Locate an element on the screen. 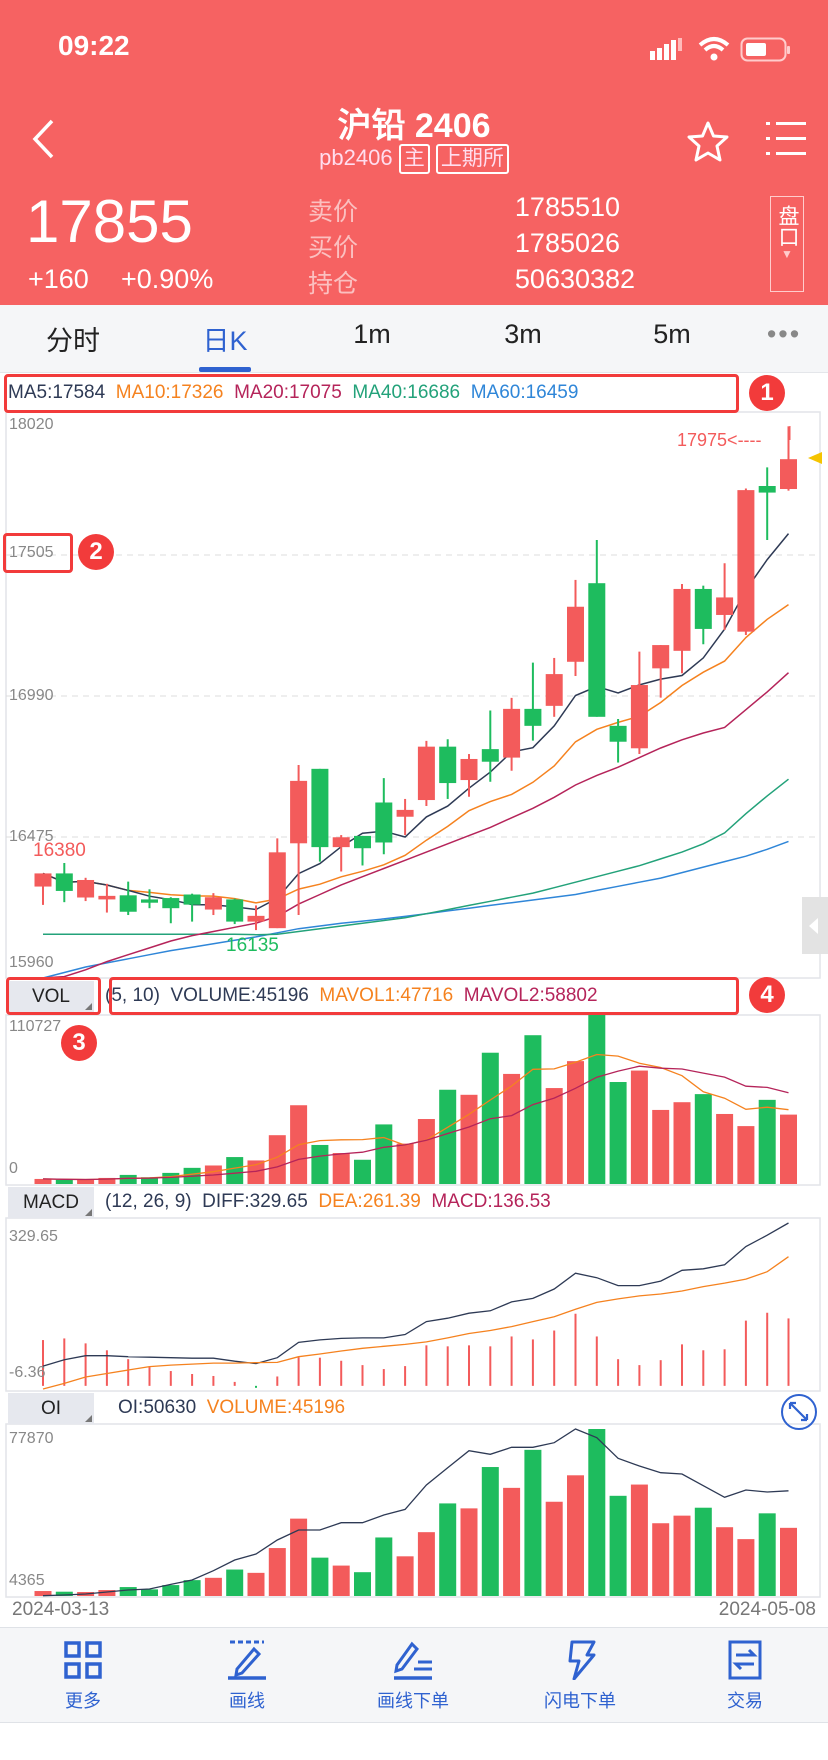 Image resolution: width=828 pixels, height=1760 pixels. ma60-line is located at coordinates (415, 909).